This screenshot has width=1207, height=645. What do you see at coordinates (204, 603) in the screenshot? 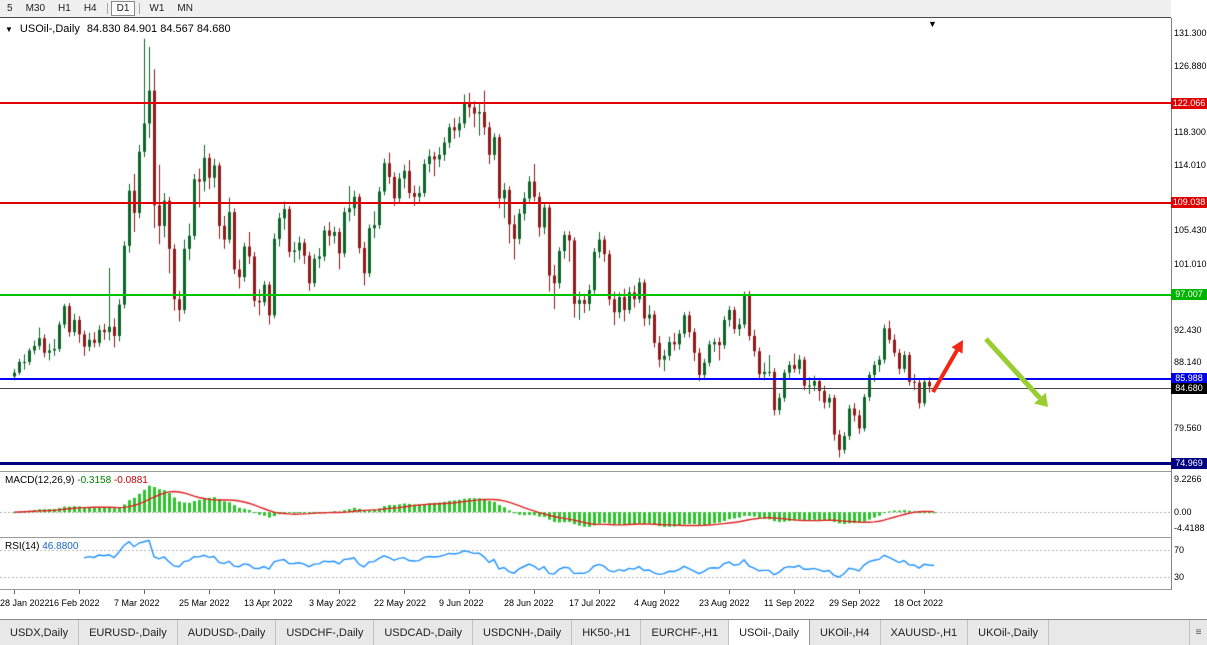
I see `time-axis-label: 25 Mar 2022` at bounding box center [204, 603].